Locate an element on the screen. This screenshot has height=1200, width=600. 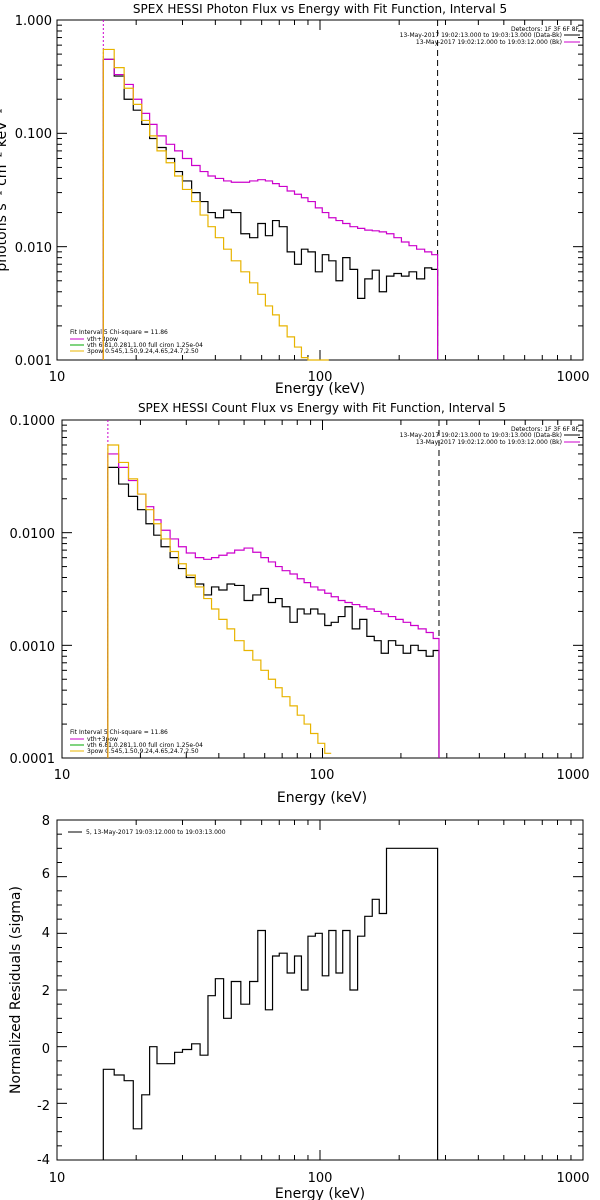
photon-xtick-label: 10 is located at coordinates (57, 377).